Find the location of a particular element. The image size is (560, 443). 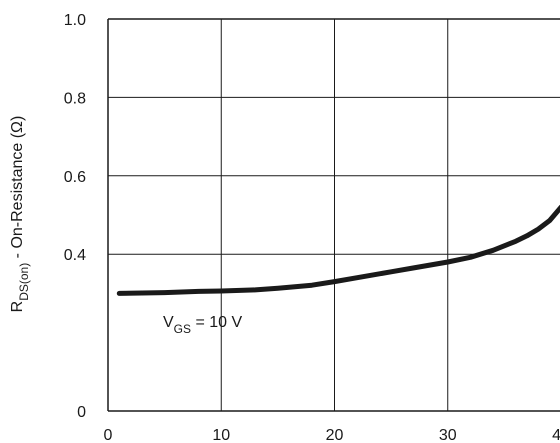

x-axis-ticks: 0 10 20 30 40 is located at coordinates (332, 435).